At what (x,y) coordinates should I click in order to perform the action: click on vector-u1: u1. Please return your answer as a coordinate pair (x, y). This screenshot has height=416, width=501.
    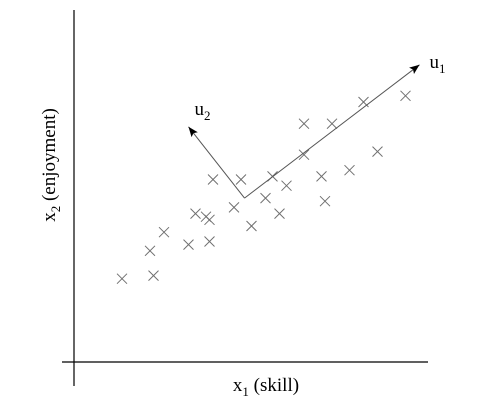
    Looking at the image, I should click on (345, 125).